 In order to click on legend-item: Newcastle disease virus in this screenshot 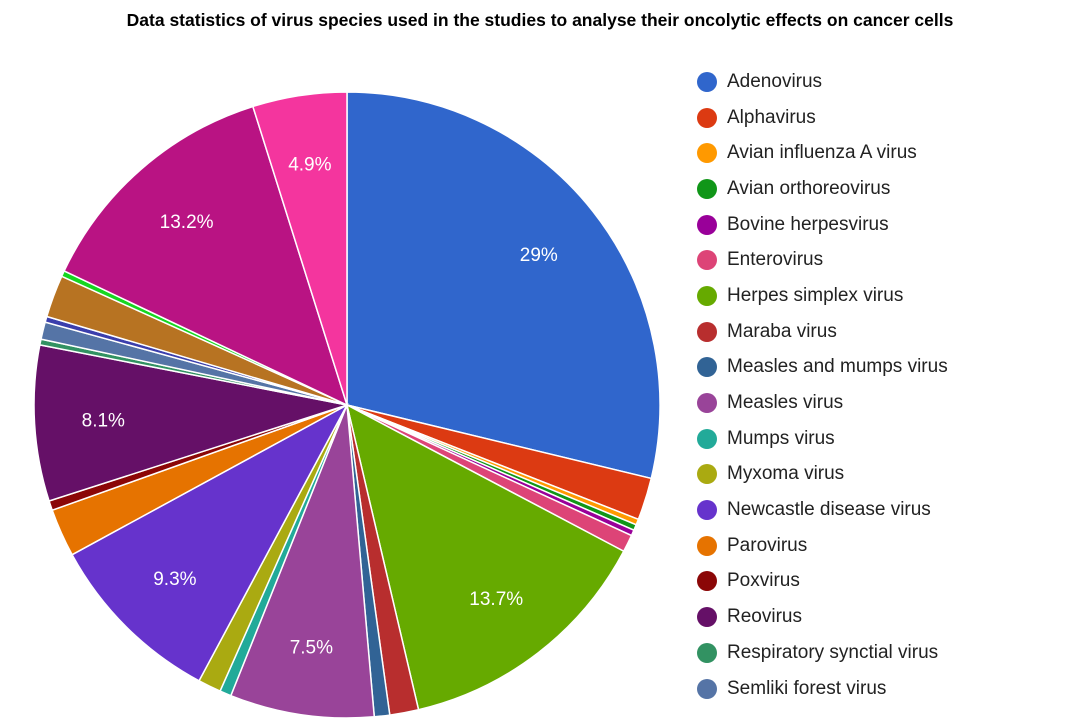, I will do `click(822, 510)`.